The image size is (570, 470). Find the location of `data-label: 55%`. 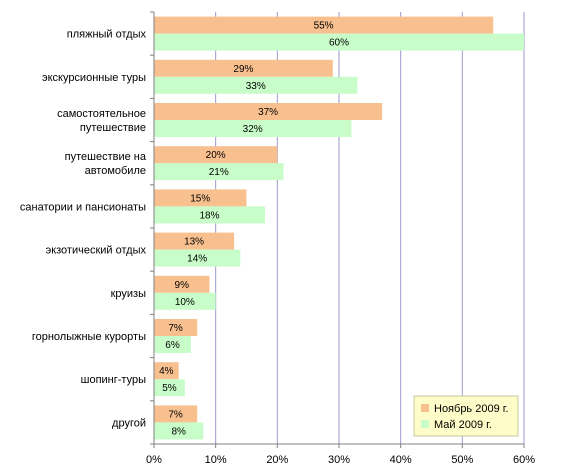

data-label: 55% is located at coordinates (324, 26).